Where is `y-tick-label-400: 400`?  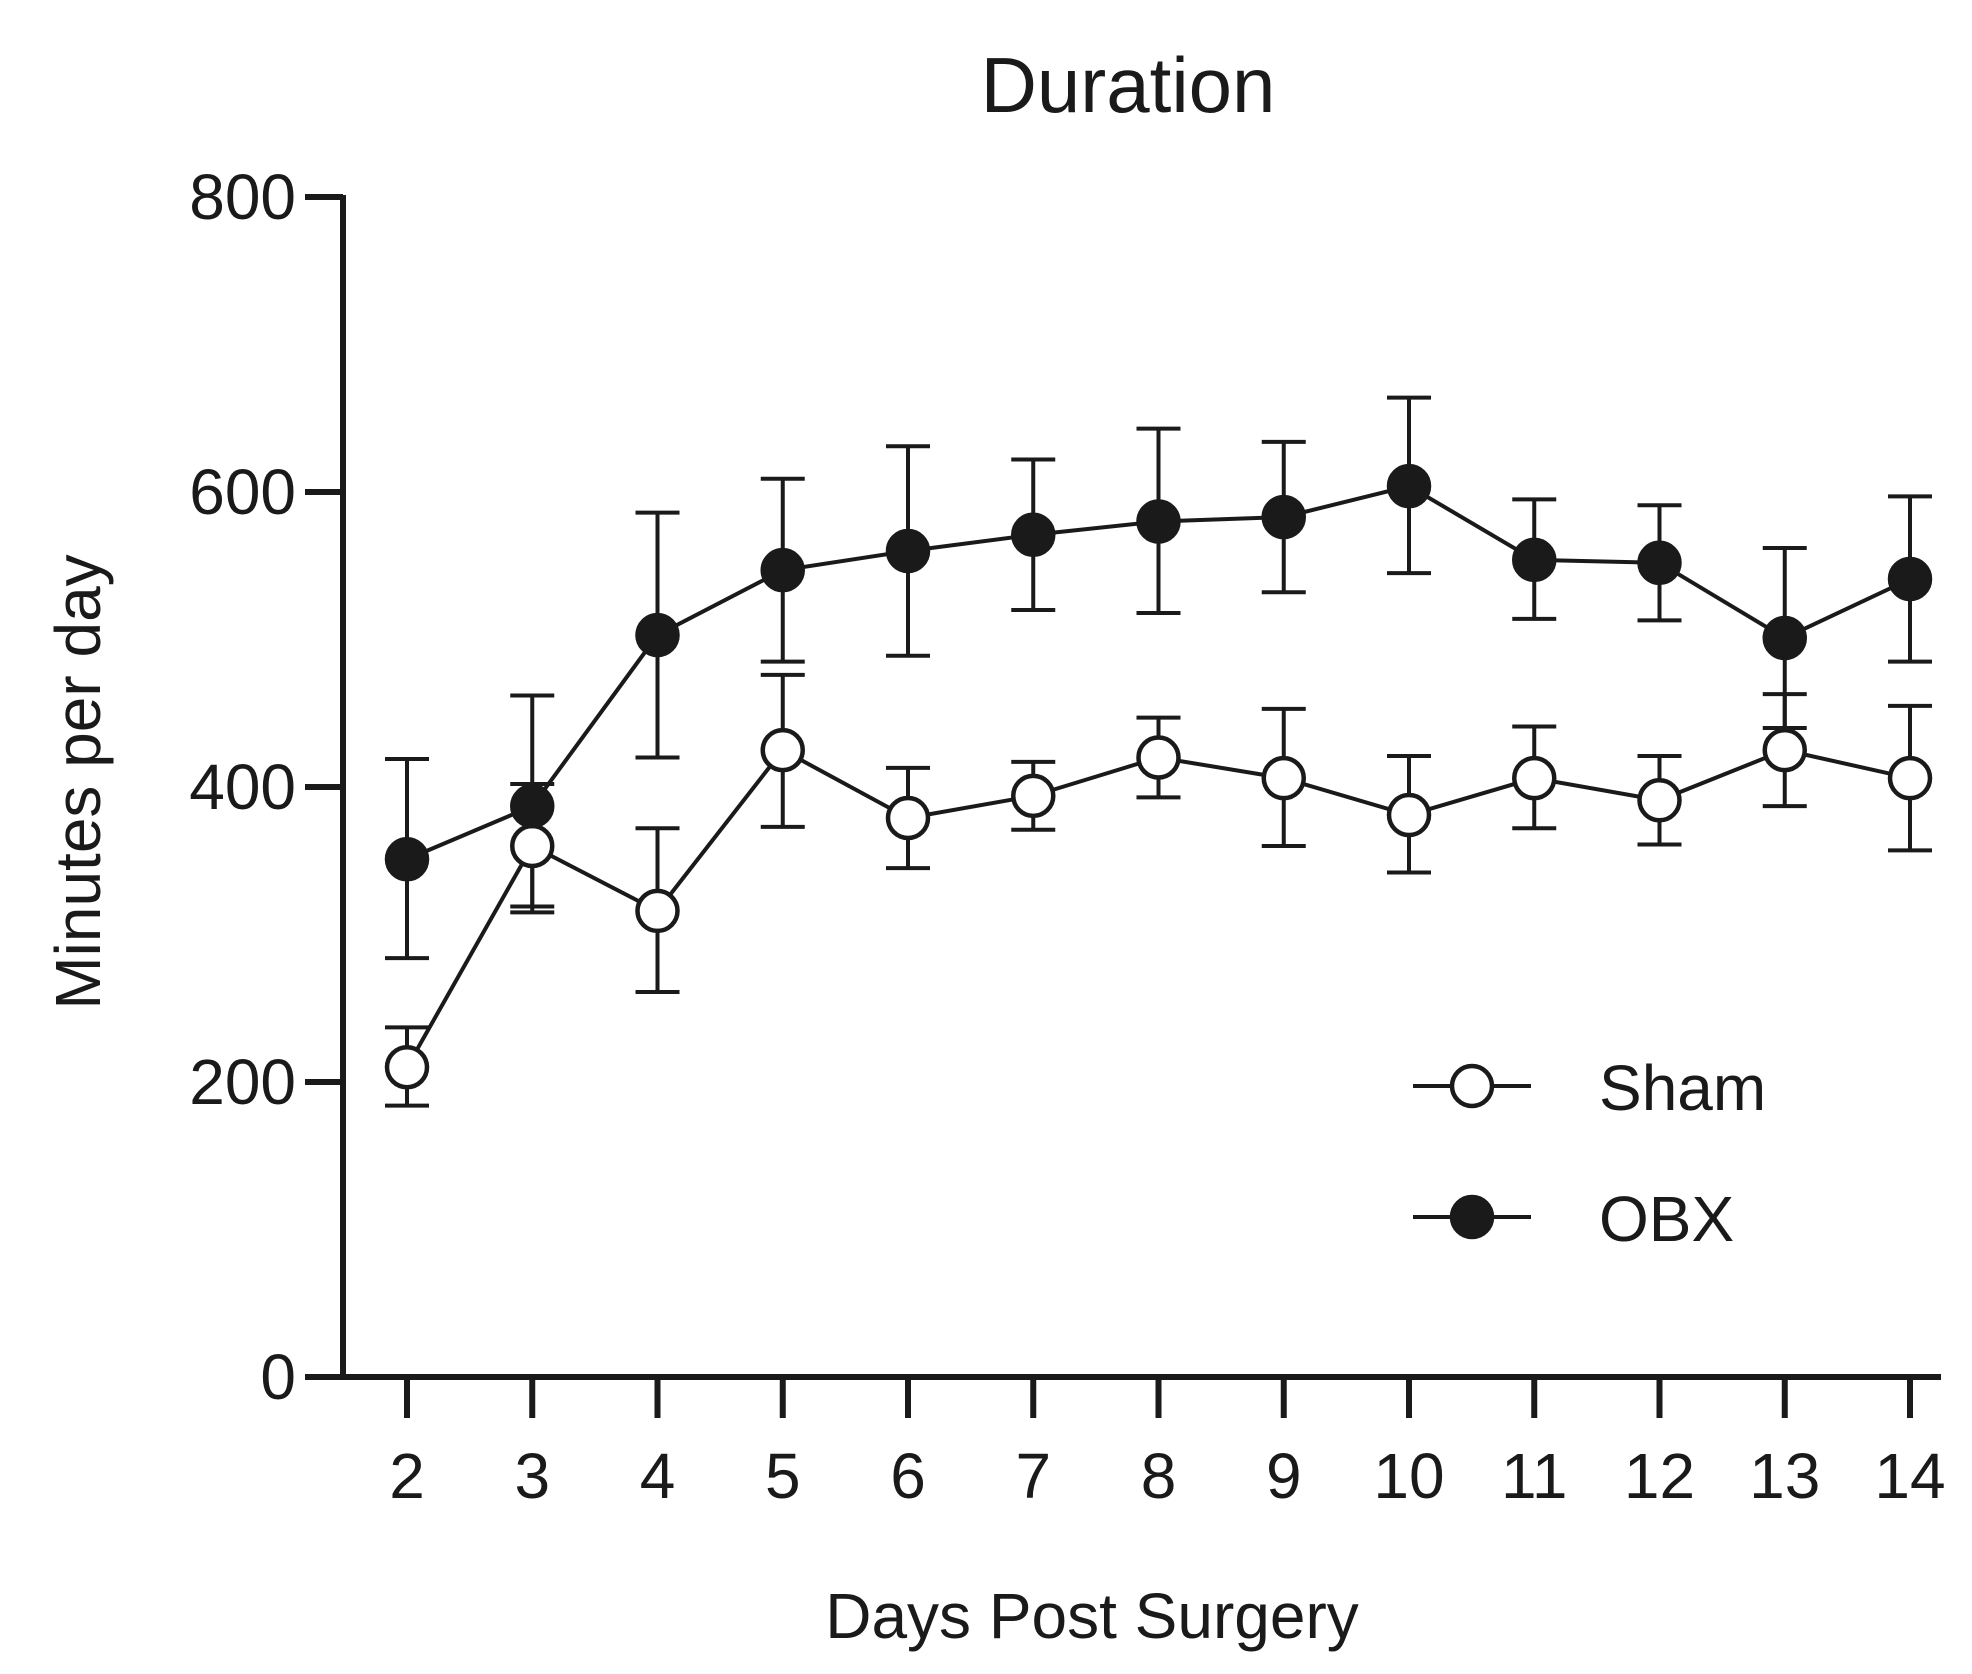
y-tick-label-400: 400 is located at coordinates (242, 787).